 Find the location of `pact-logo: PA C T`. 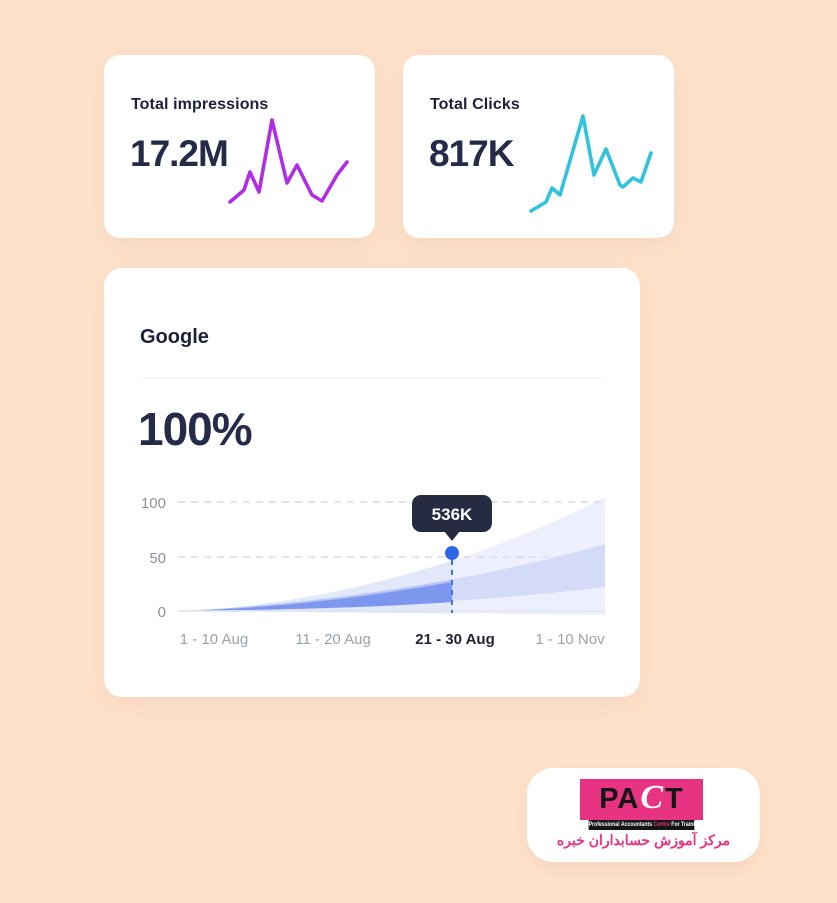

pact-logo: PA C T is located at coordinates (641, 799).